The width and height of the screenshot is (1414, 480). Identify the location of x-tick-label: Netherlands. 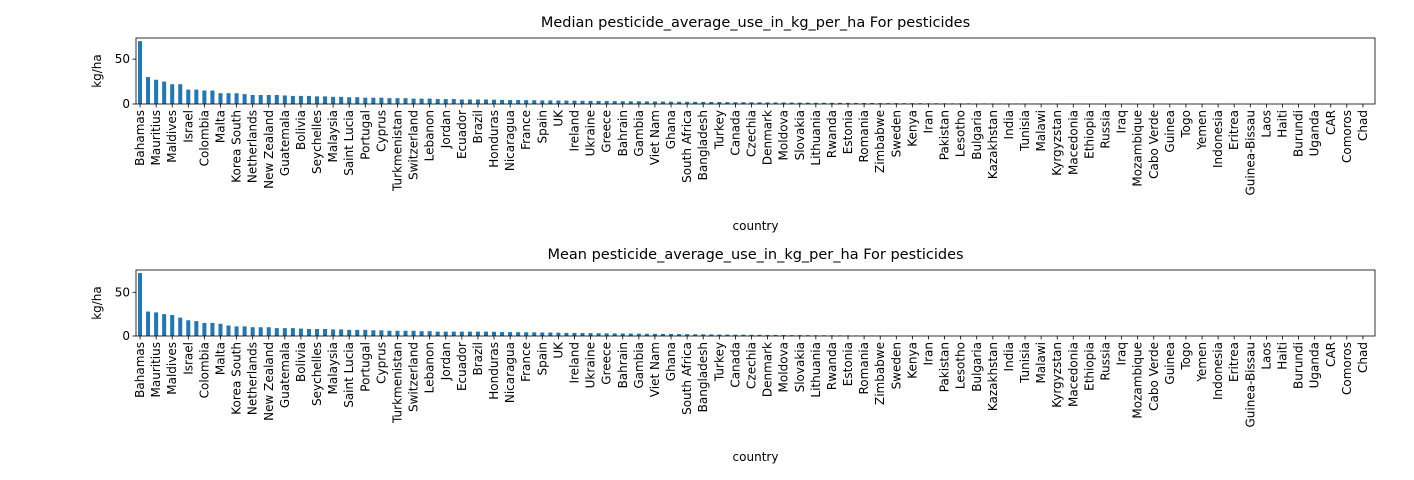
(253, 146).